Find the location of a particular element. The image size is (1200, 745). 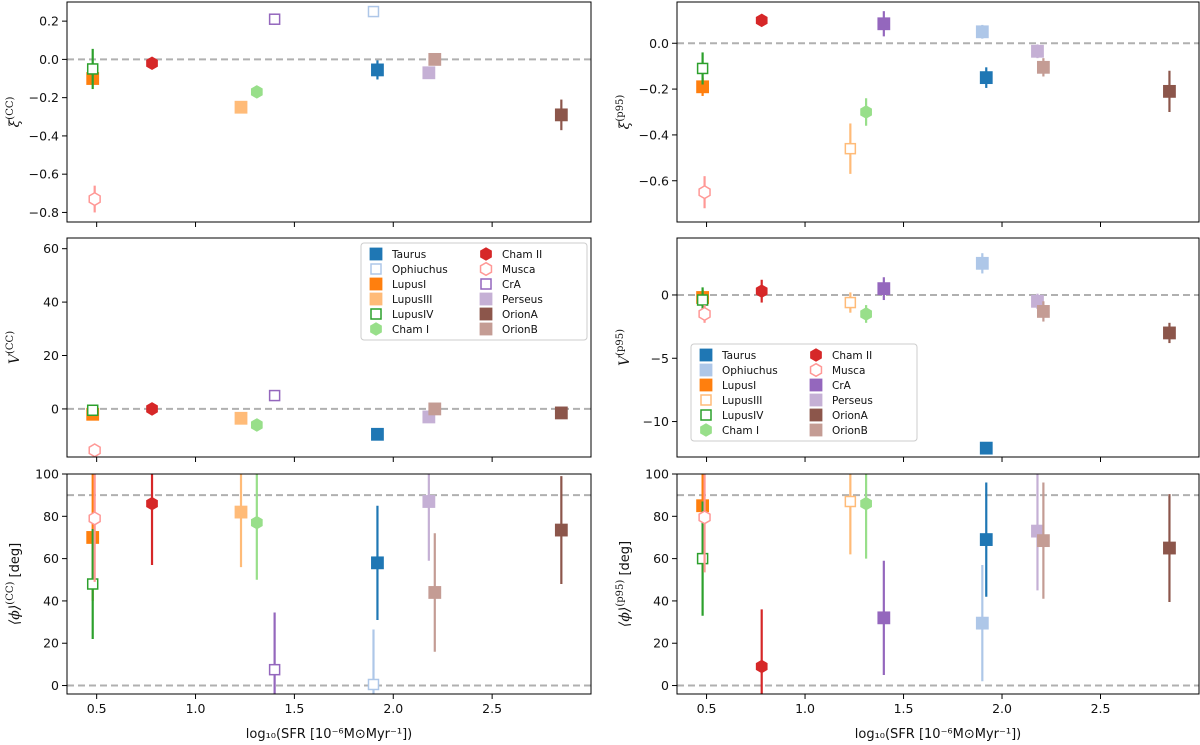

point-lupusiii is located at coordinates (850, 514).